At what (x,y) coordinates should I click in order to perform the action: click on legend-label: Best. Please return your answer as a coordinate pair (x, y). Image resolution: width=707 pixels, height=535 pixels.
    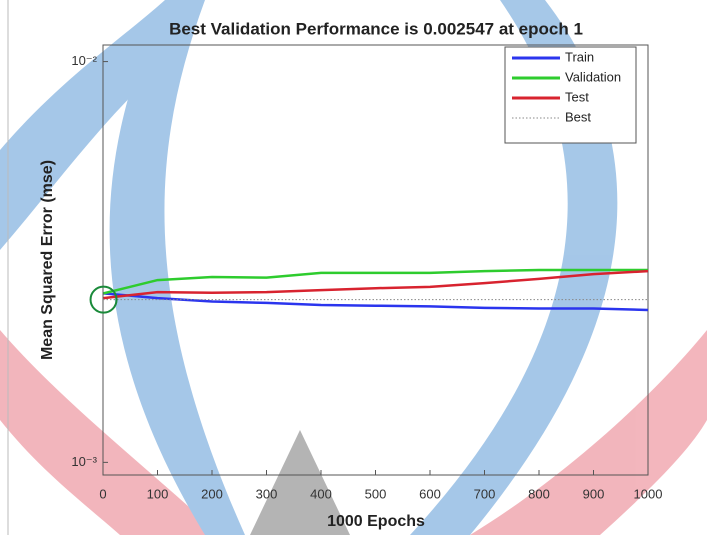
    Looking at the image, I should click on (578, 116).